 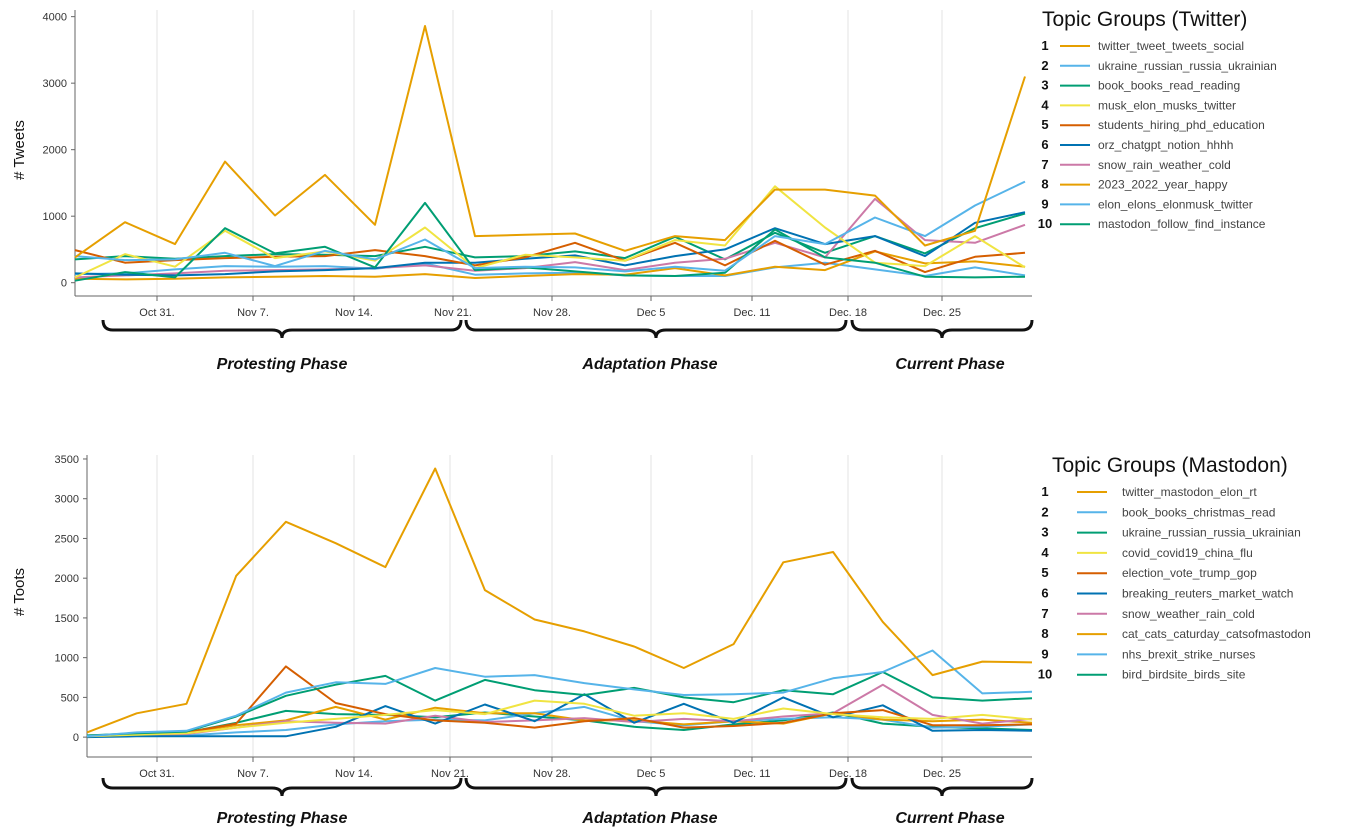 I want to click on twitter-y-axis-title: # Tweets, so click(x=19, y=150).